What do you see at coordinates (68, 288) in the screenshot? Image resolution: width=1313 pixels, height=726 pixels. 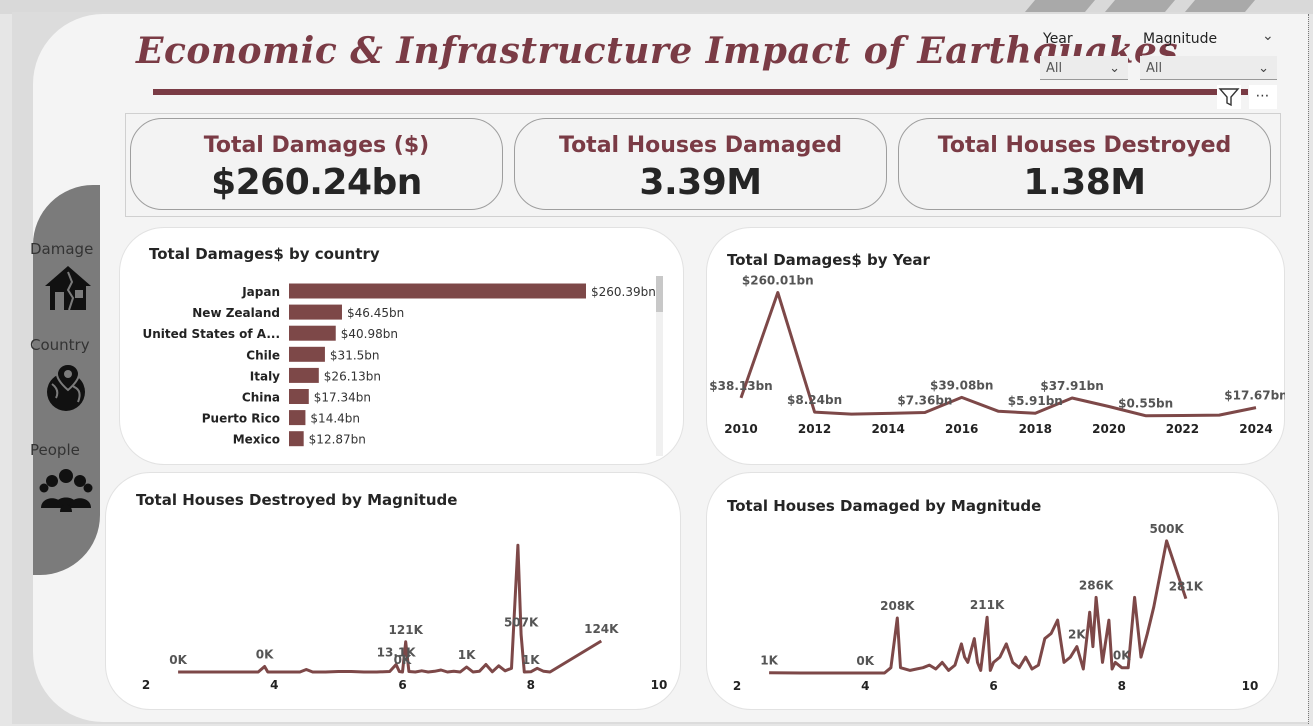 I see `house-damage-icon` at bounding box center [68, 288].